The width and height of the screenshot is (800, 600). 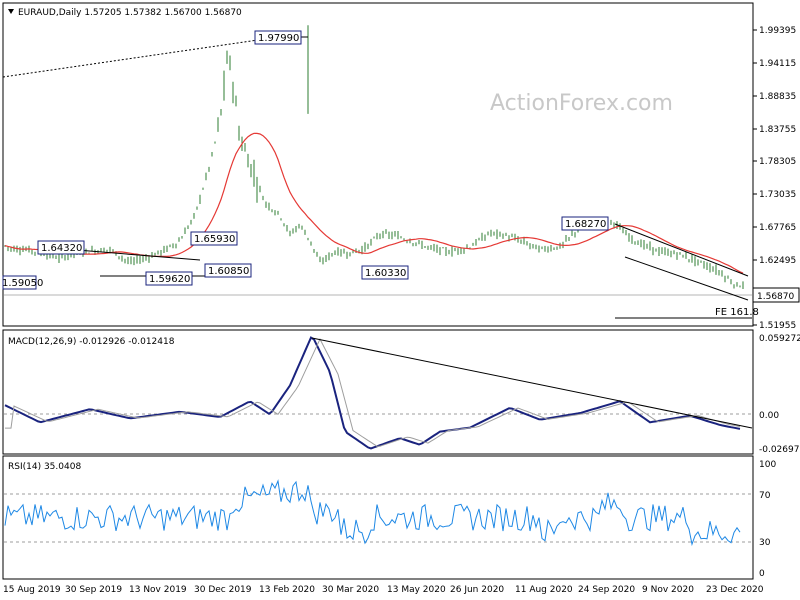 What do you see at coordinates (477, 590) in the screenshot?
I see `x-tick: 26 Jun 2020` at bounding box center [477, 590].